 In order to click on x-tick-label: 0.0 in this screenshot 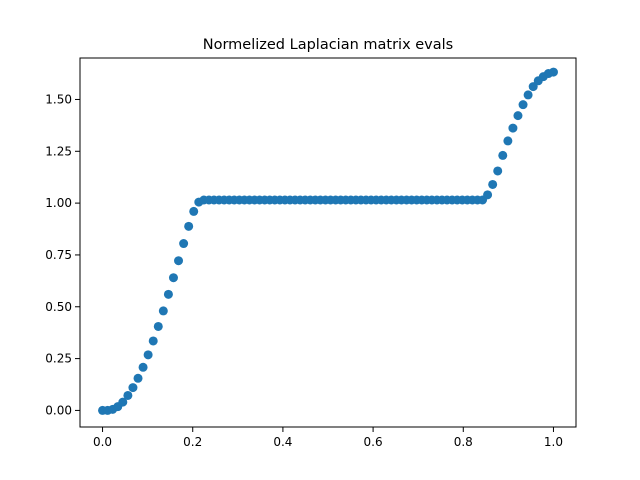, I will do `click(102, 442)`.